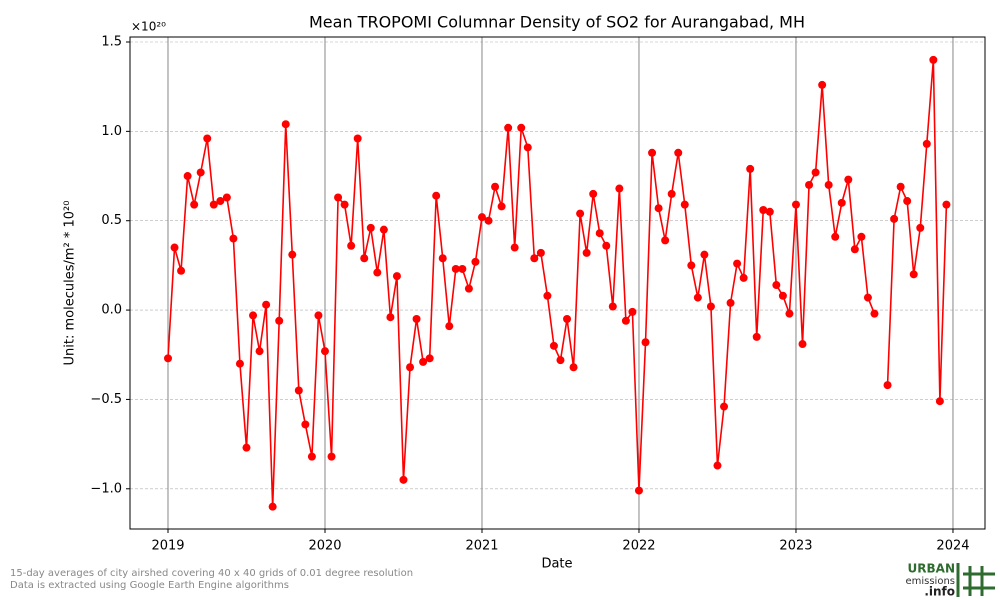 This screenshot has height=600, width=1000. Describe the element at coordinates (556, 564) in the screenshot. I see `x-axis-label: Date` at that location.